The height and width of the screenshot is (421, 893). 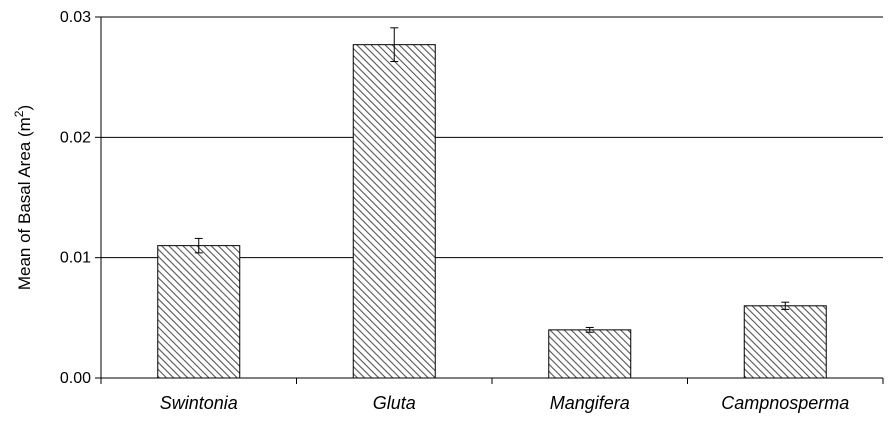 What do you see at coordinates (75, 137) in the screenshot?
I see `y-tick-label: 0.02` at bounding box center [75, 137].